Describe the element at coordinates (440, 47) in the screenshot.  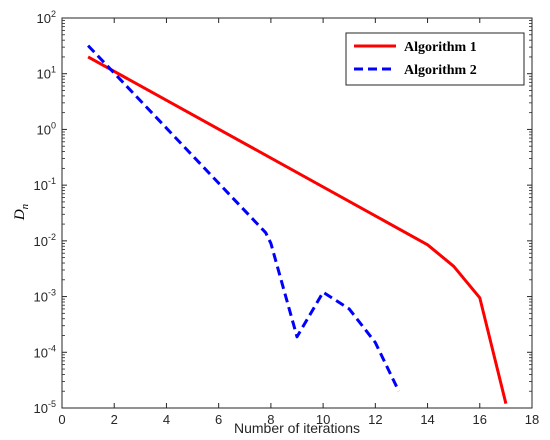
I see `legend-label-algorithm-1: Algorithm 1` at that location.